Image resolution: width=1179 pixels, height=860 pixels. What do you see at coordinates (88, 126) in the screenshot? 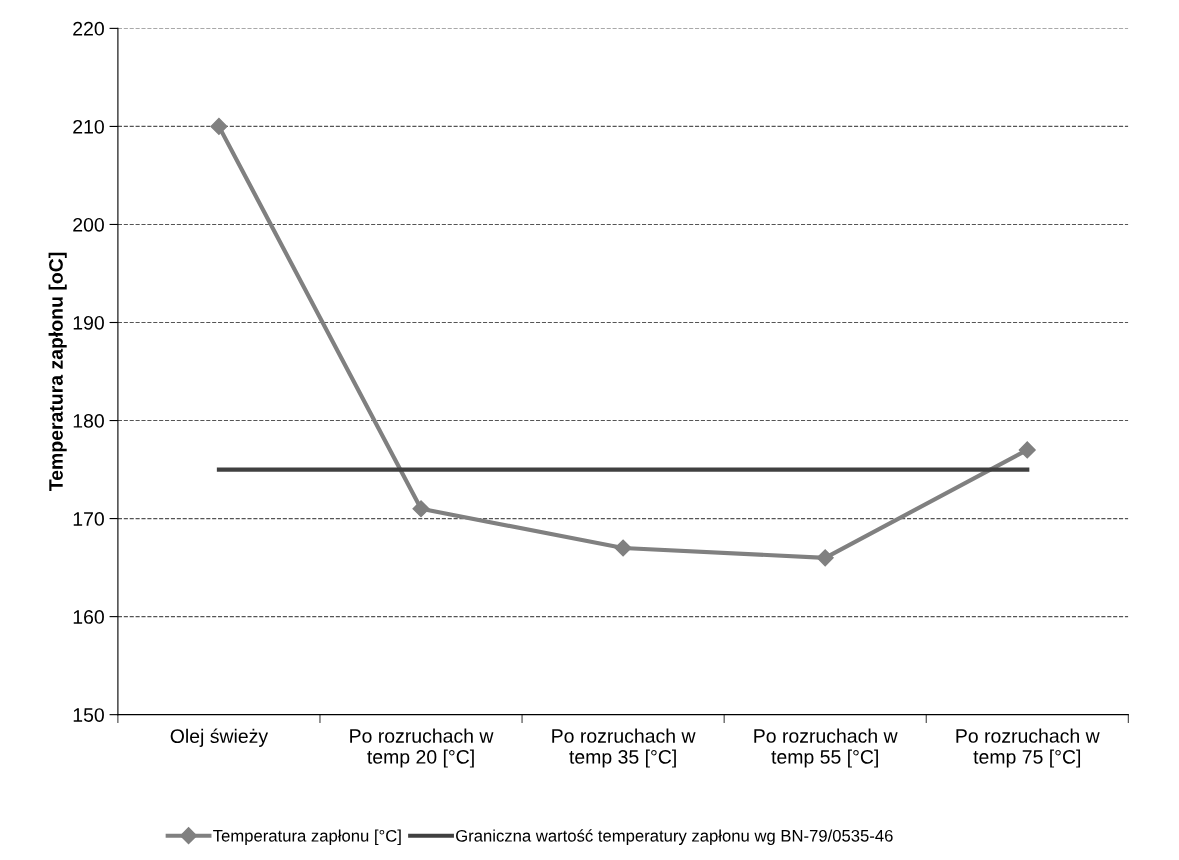
I see `y-tick-label: 210` at bounding box center [88, 126].